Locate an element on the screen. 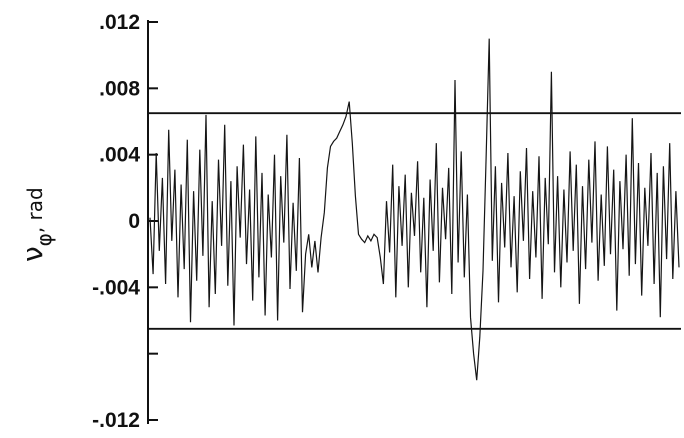 The width and height of the screenshot is (684, 438). y-tick-label: .008 is located at coordinates (119, 88).